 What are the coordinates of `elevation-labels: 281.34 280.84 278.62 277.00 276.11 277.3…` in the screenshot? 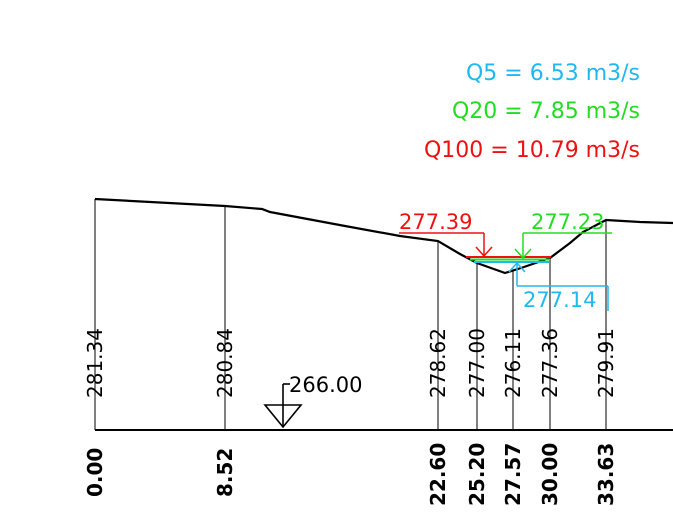 It's located at (350, 363).